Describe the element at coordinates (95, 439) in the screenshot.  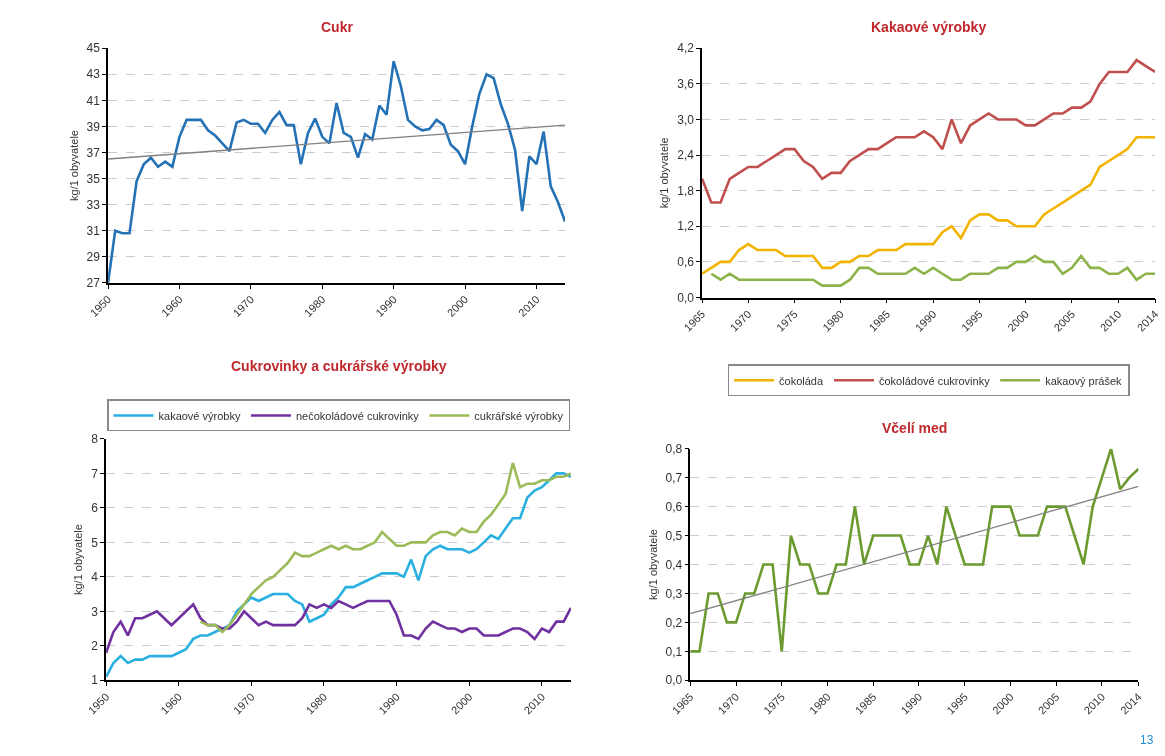
I see `y-tick-label: 8` at that location.